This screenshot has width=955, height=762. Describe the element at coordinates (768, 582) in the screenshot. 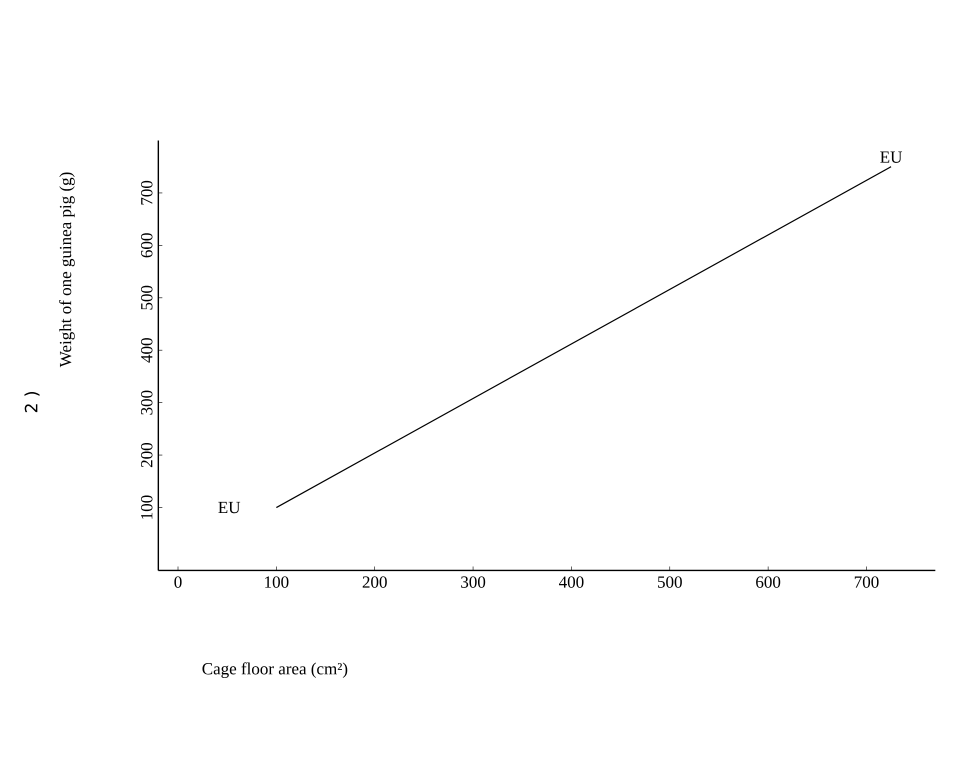

I see `x-tick-label: 600` at that location.